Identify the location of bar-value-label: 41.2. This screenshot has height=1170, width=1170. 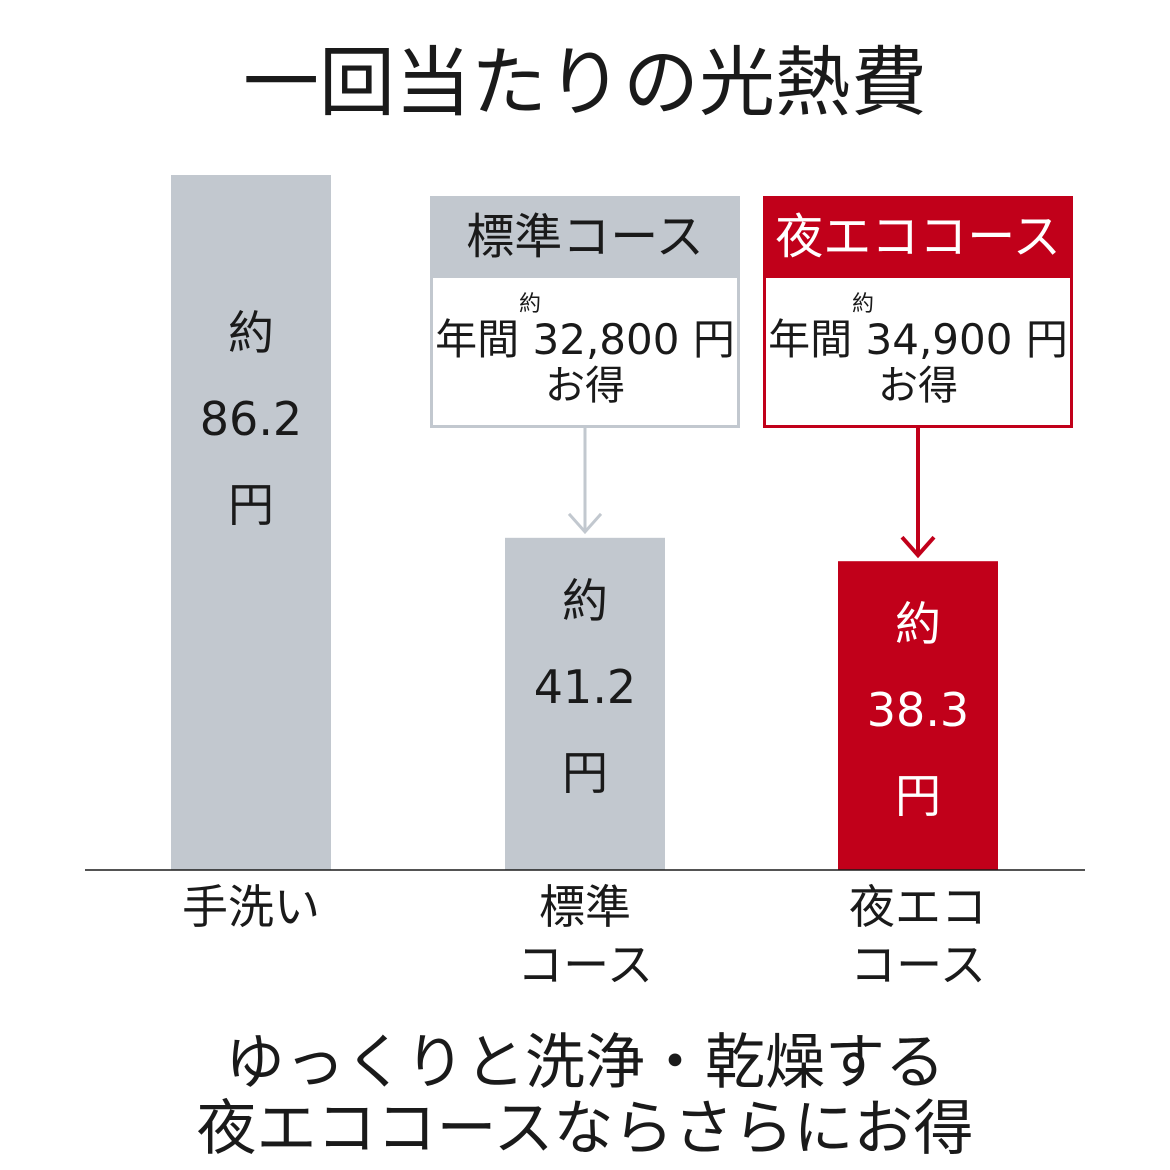
(585, 686).